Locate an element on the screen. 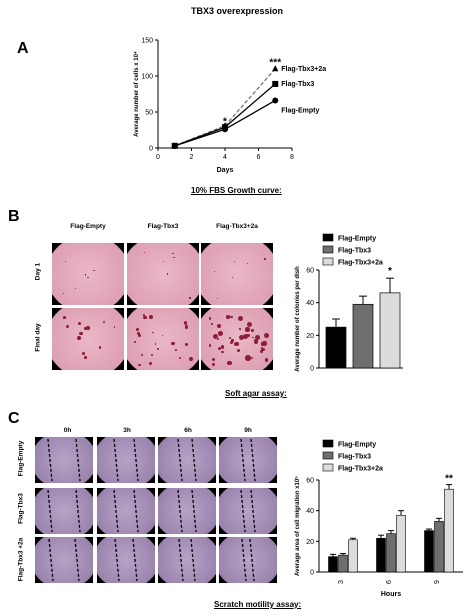 Image resolution: width=474 pixels, height=616 pixels. soft-agar-row-label: Day 1 is located at coordinates (38, 271).